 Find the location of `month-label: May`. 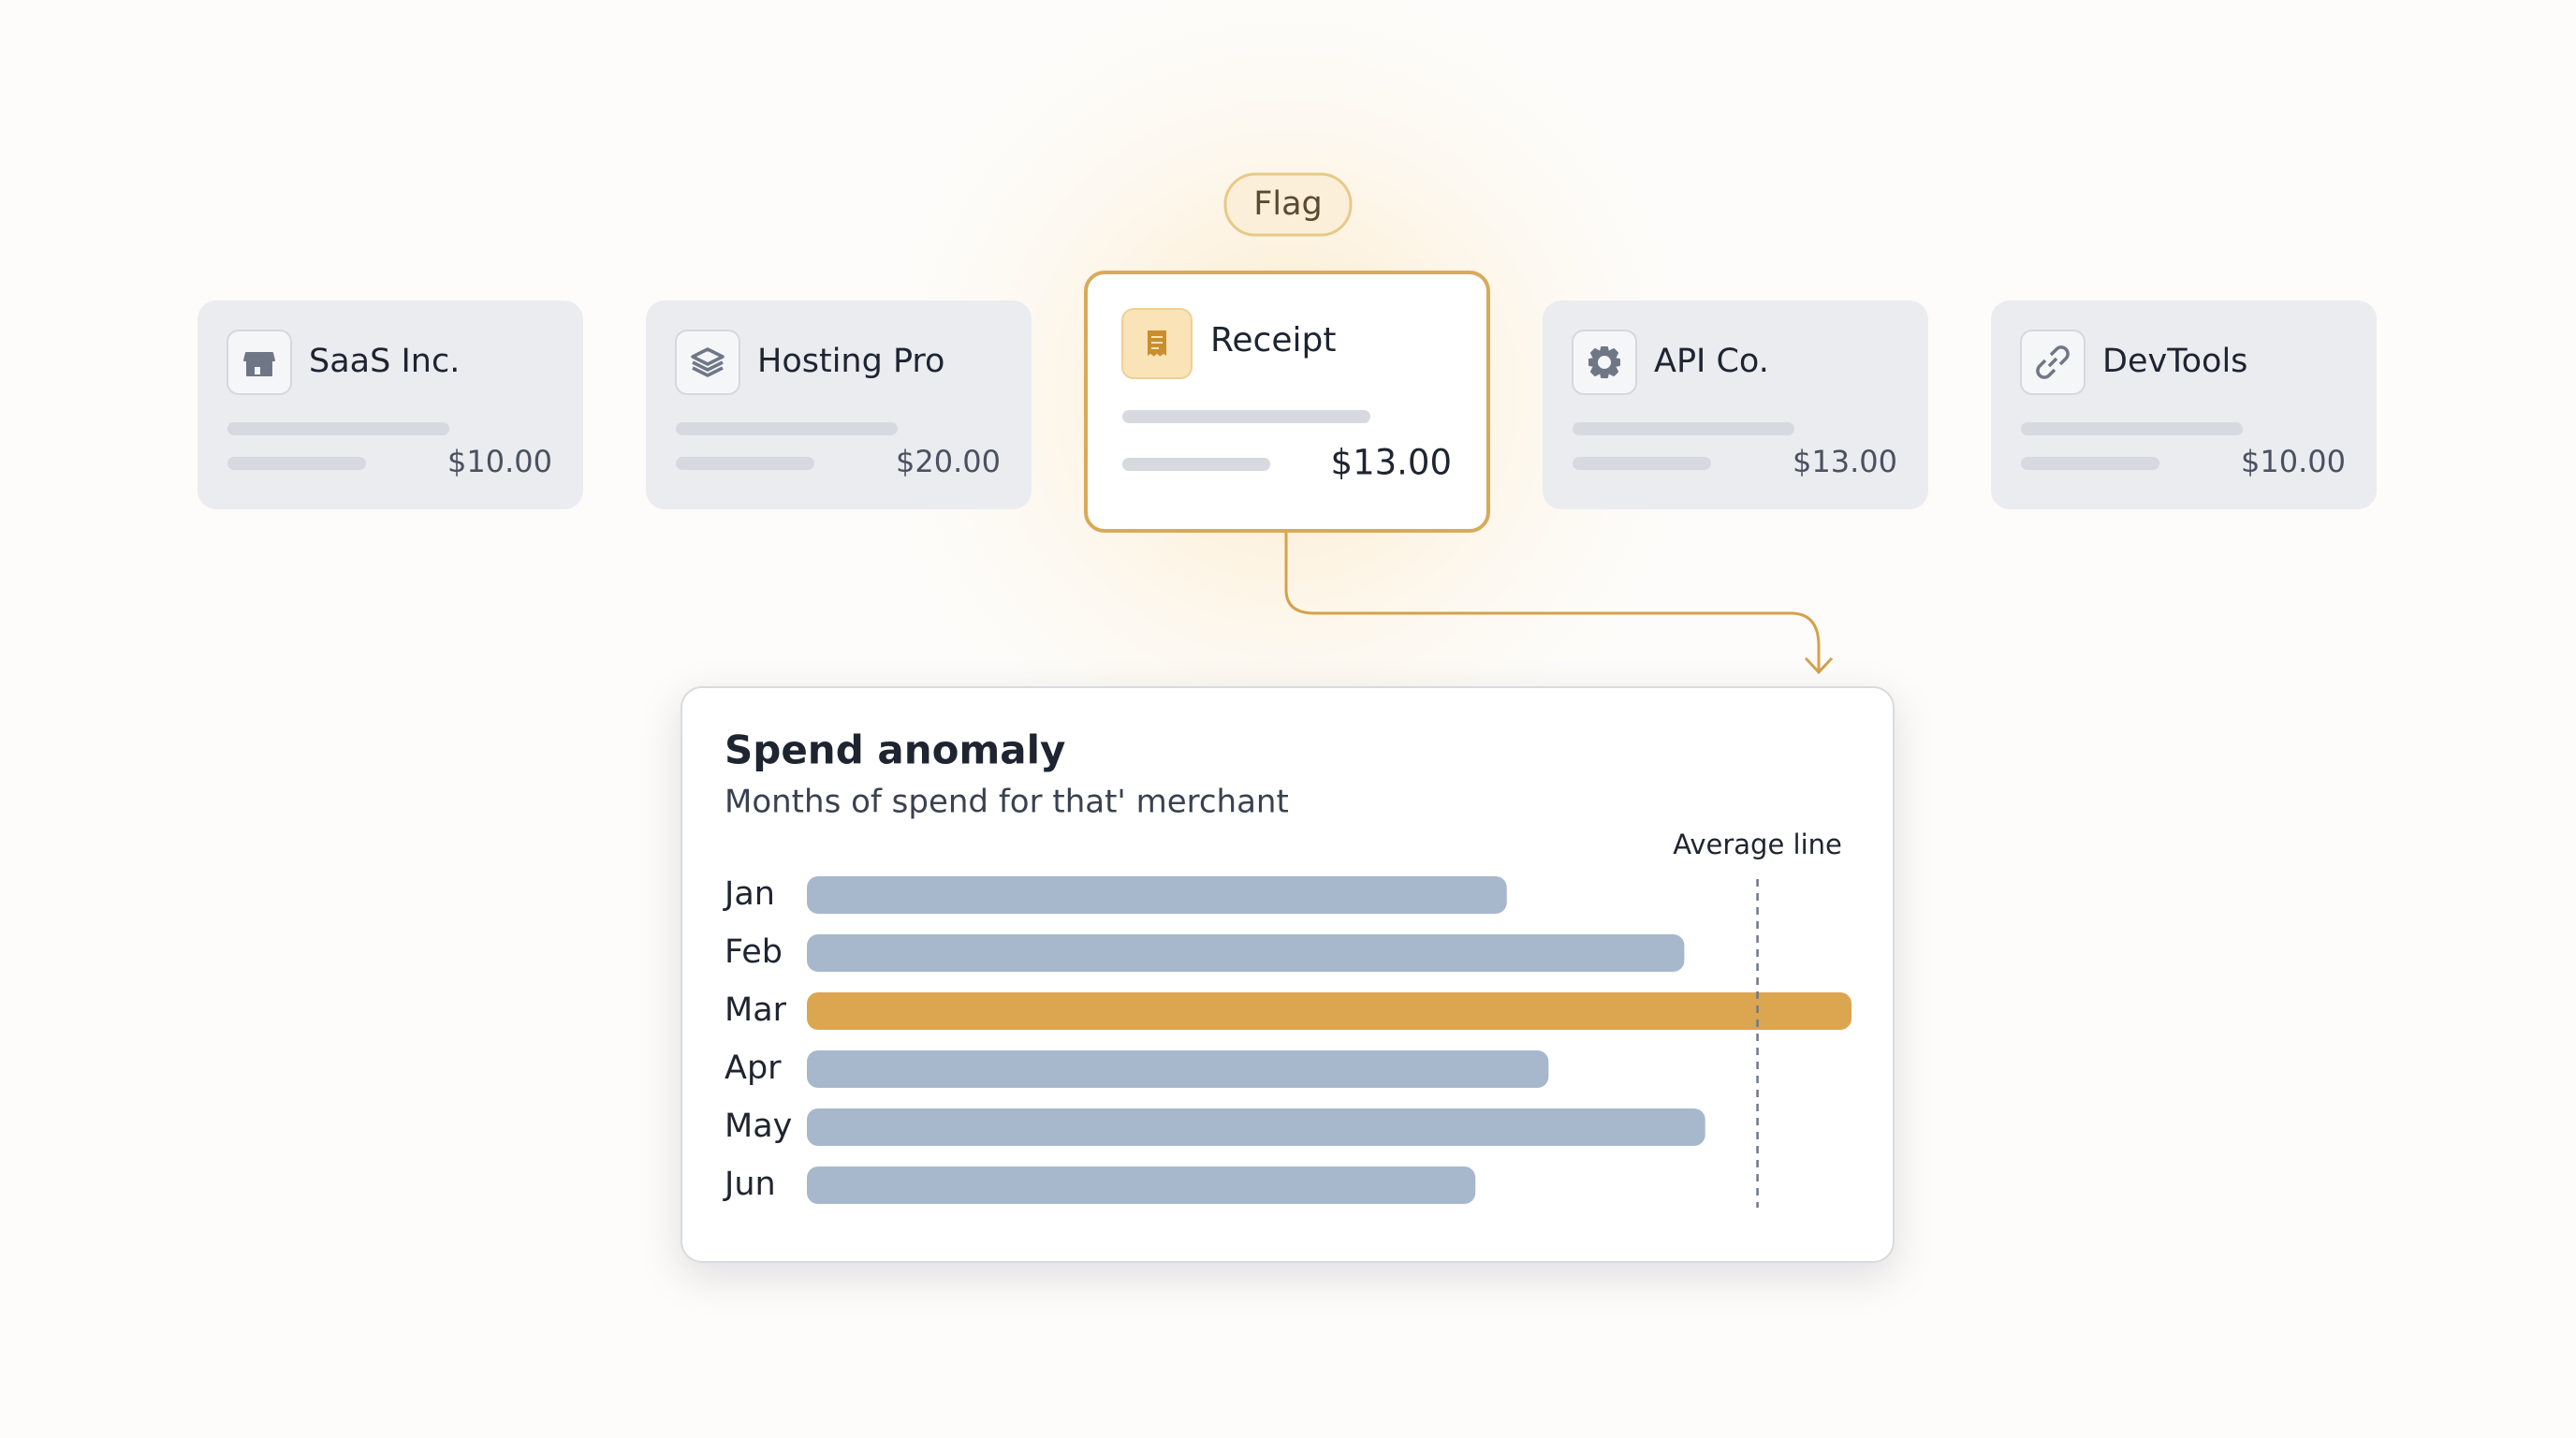

month-label: May is located at coordinates (758, 1126).